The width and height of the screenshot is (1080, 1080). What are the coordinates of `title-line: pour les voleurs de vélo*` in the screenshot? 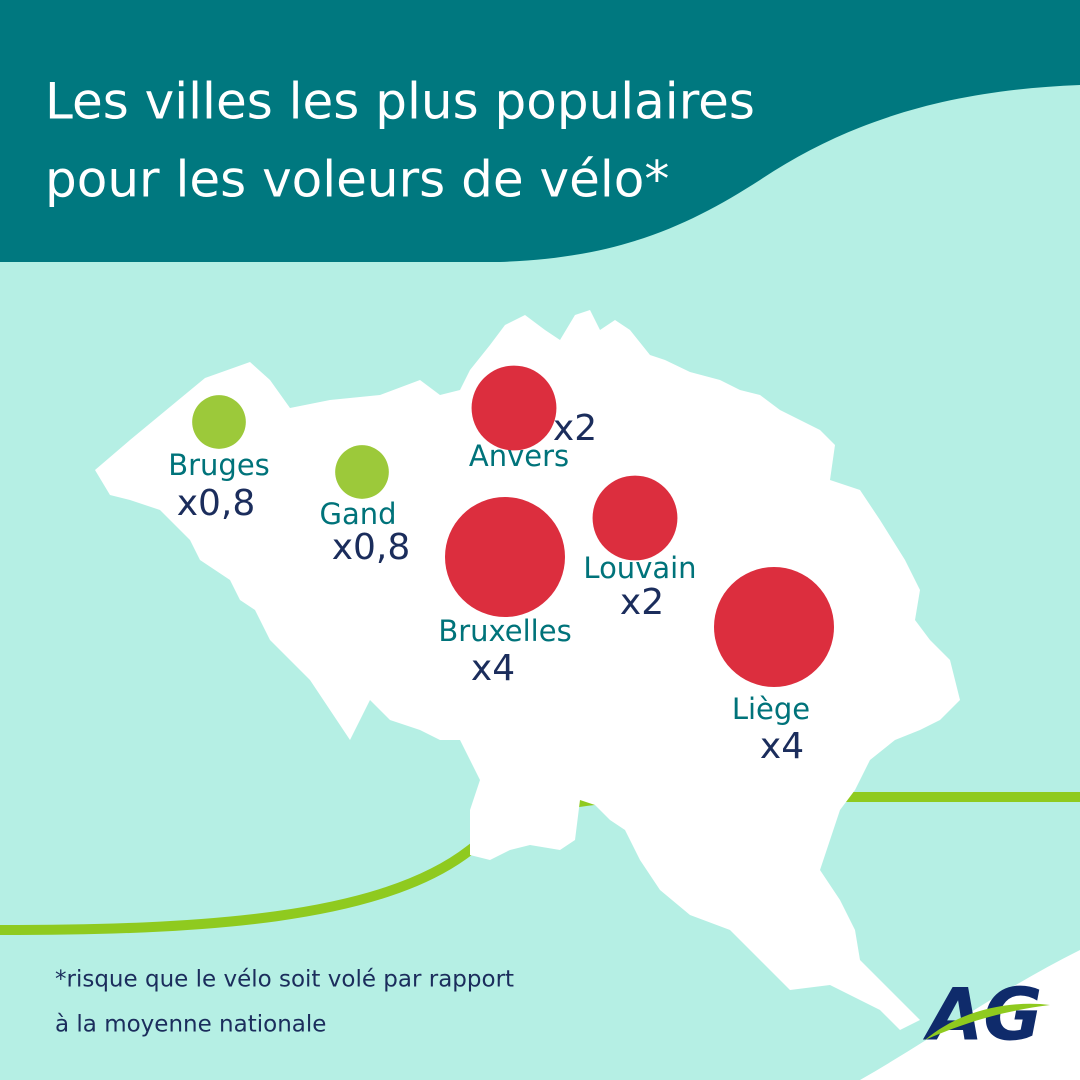 It's located at (357, 180).